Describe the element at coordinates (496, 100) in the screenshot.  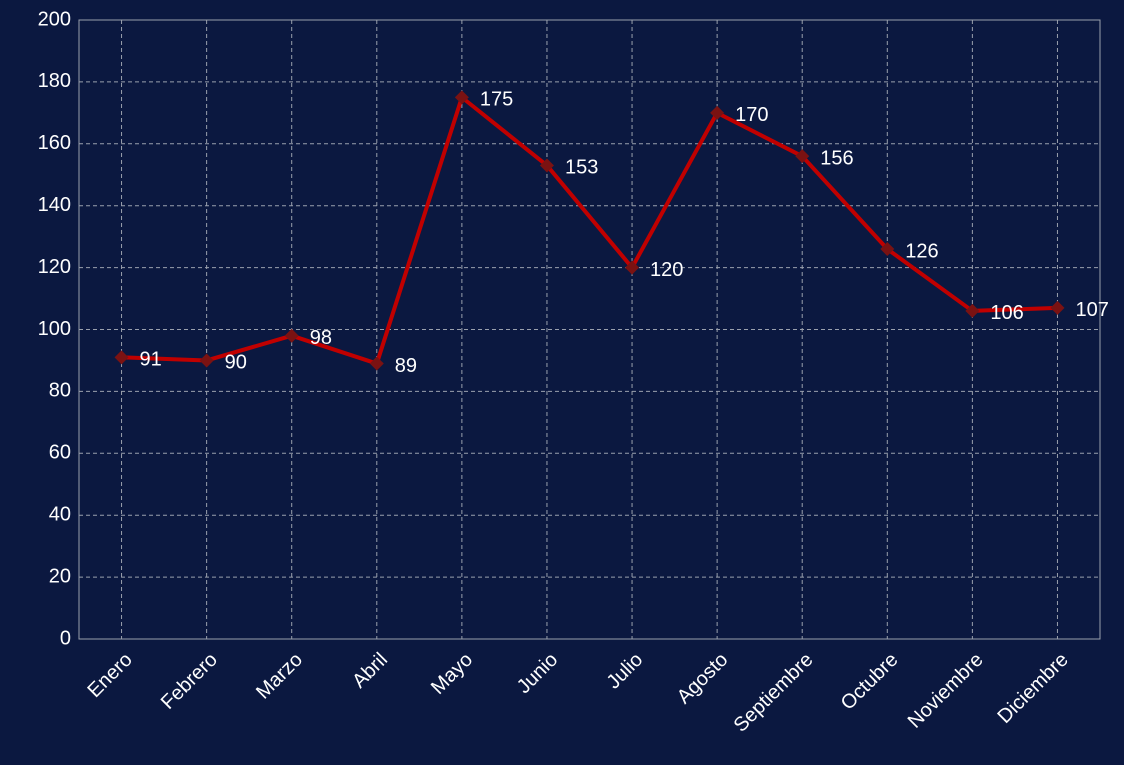
I see `data-label: 175` at that location.